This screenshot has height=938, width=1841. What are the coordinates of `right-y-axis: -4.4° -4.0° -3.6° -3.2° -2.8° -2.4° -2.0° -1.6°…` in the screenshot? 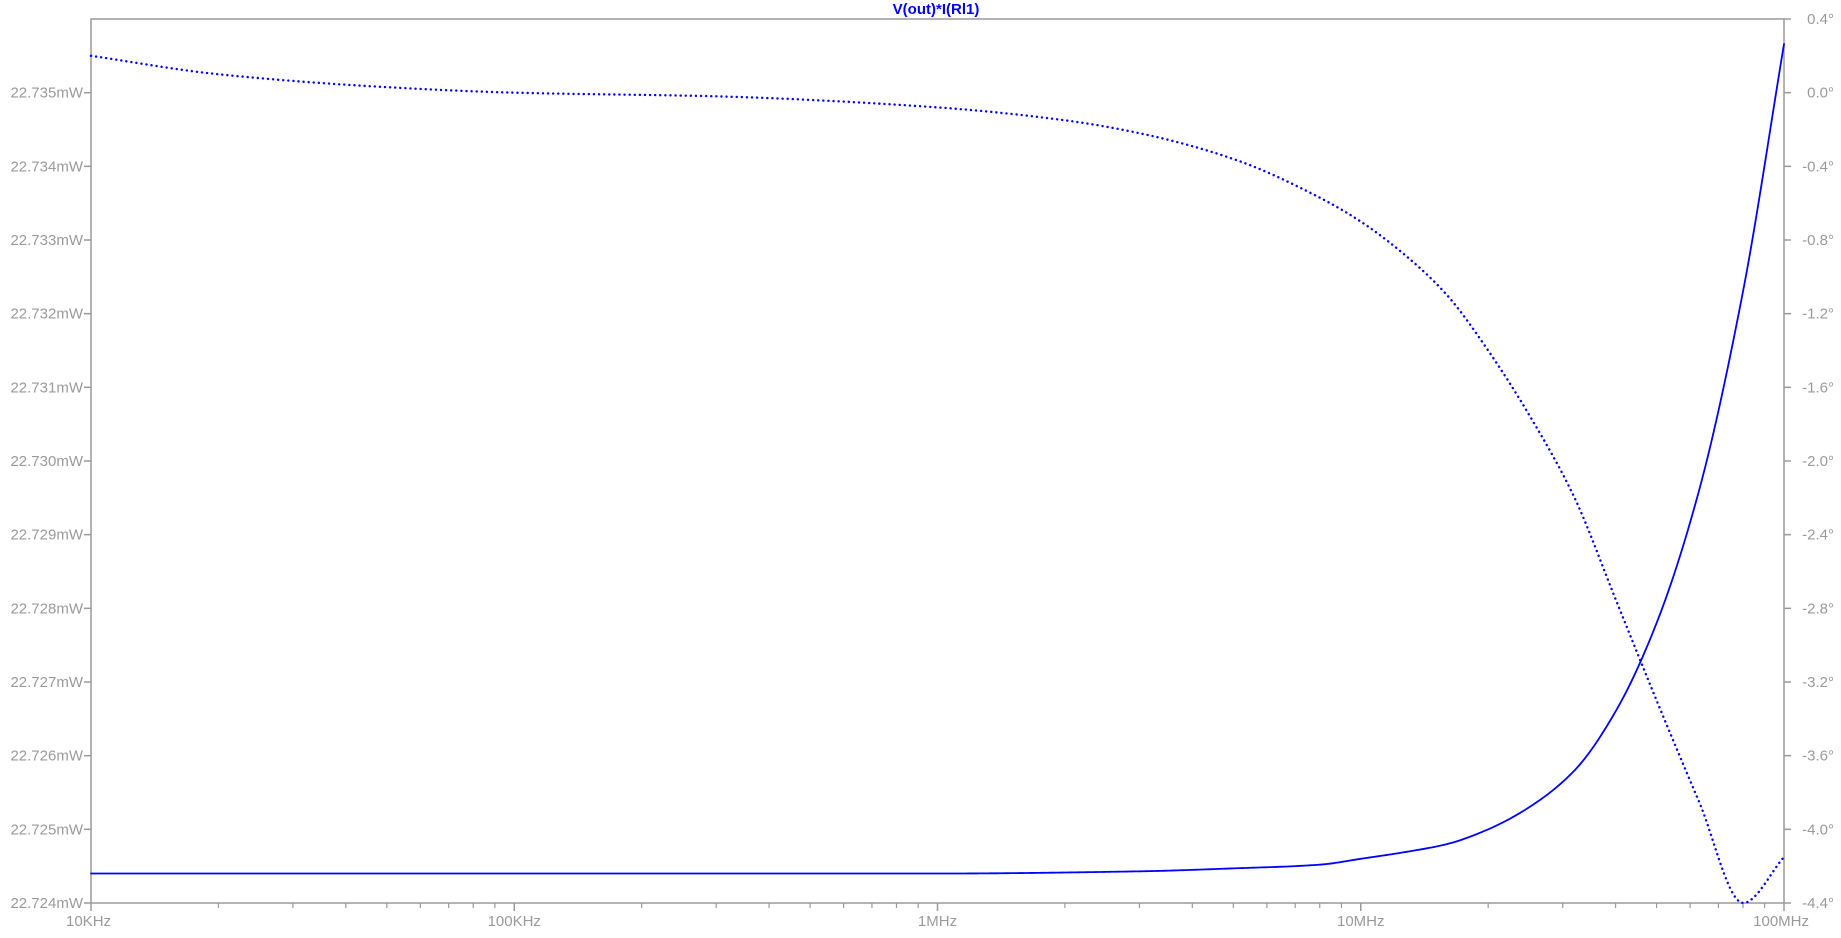 It's located at (1809, 461).